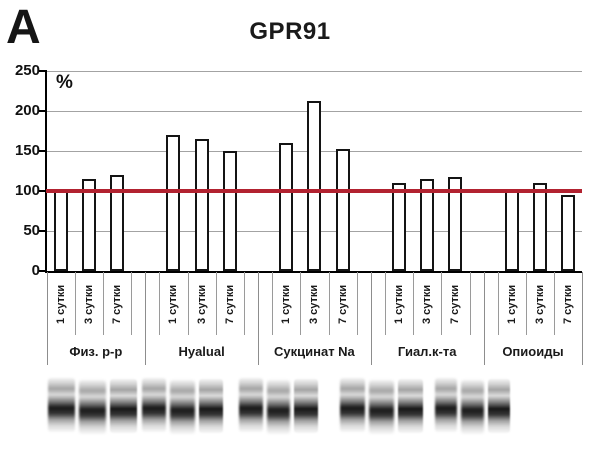 The image size is (600, 450). What do you see at coordinates (45, 172) in the screenshot?
I see `y-axis-line` at bounding box center [45, 172].